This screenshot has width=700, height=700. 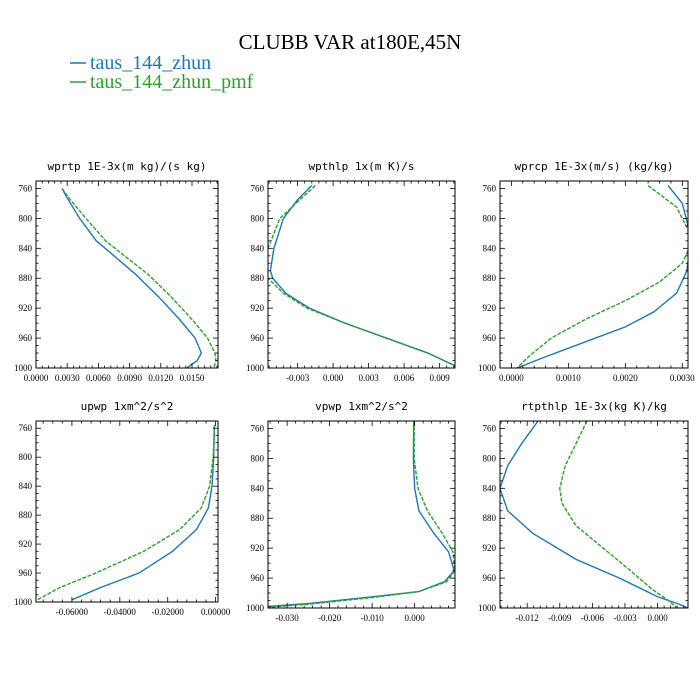 What do you see at coordinates (593, 618) in the screenshot?
I see `x-tick-label: -0.006` at bounding box center [593, 618].